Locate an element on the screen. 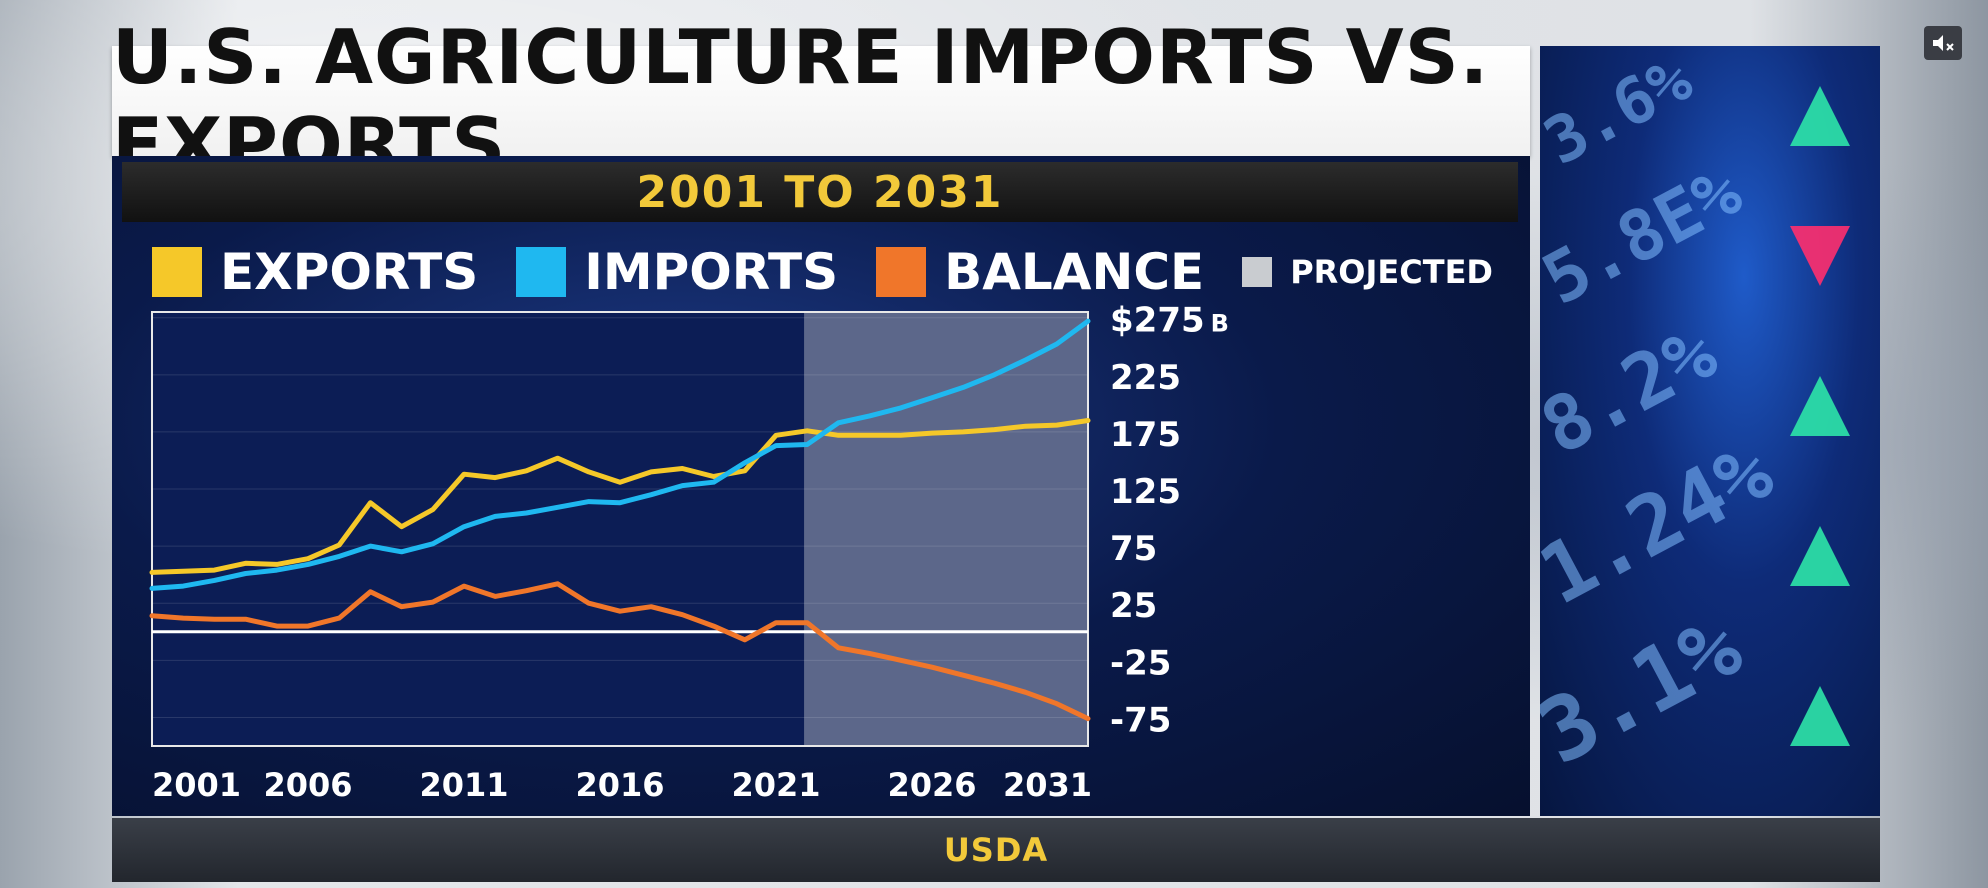 The image size is (1988, 888). y-tick-label: $275 B is located at coordinates (1169, 321).